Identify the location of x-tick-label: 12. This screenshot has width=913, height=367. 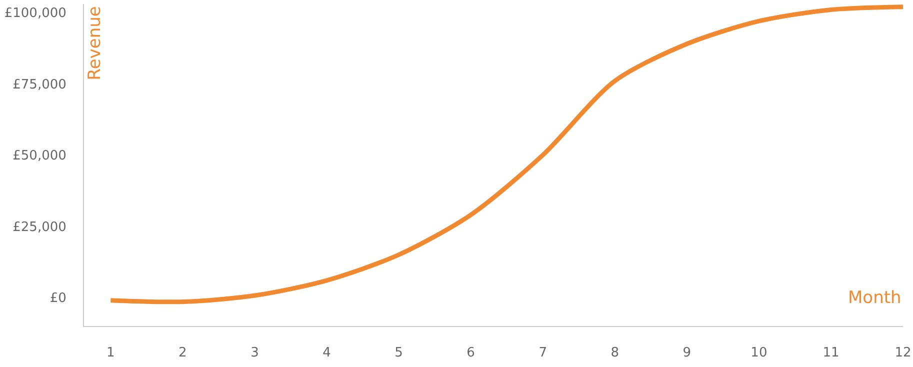
(903, 353).